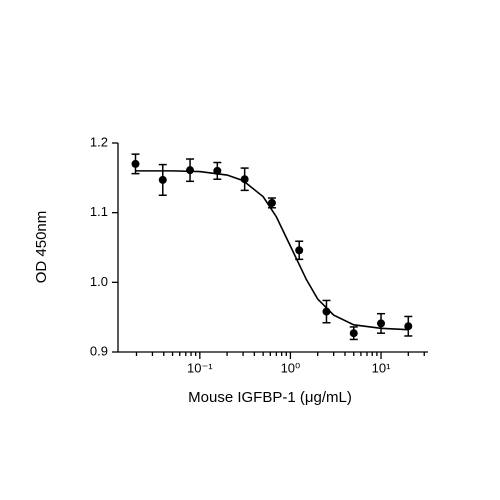 The width and height of the screenshot is (500, 500). I want to click on x-tick-label: 10⁰, so click(291, 367).